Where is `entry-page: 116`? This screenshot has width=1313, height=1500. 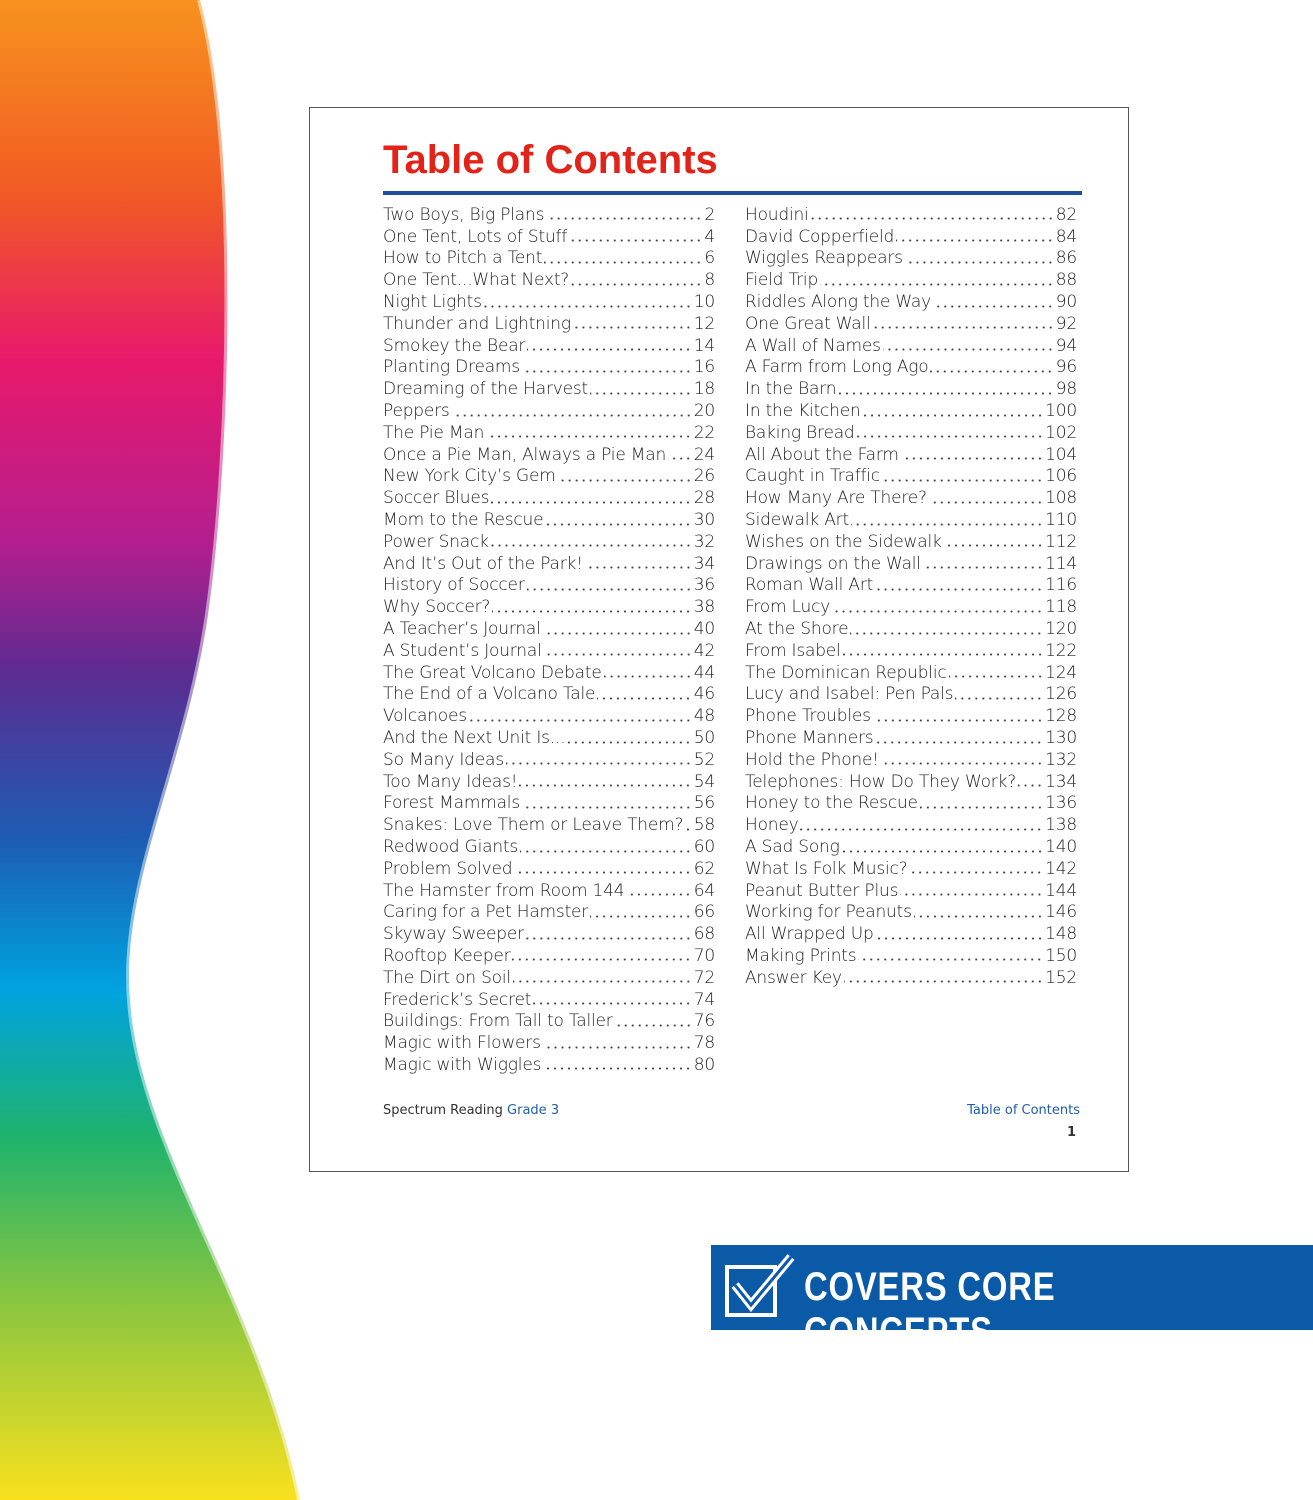
entry-page: 116 is located at coordinates (1061, 585).